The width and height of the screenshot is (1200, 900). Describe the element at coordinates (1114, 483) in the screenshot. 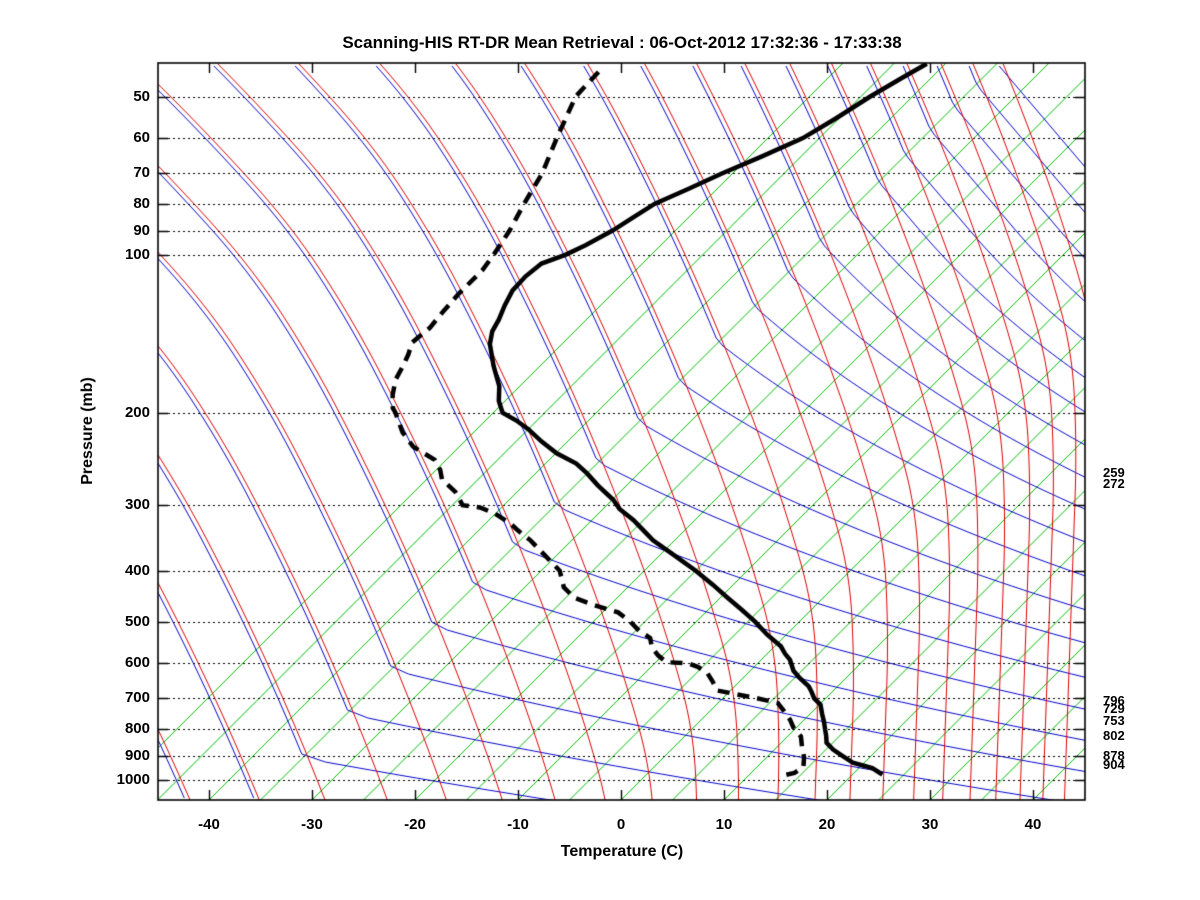

I see `pressure-annotation: 272` at that location.